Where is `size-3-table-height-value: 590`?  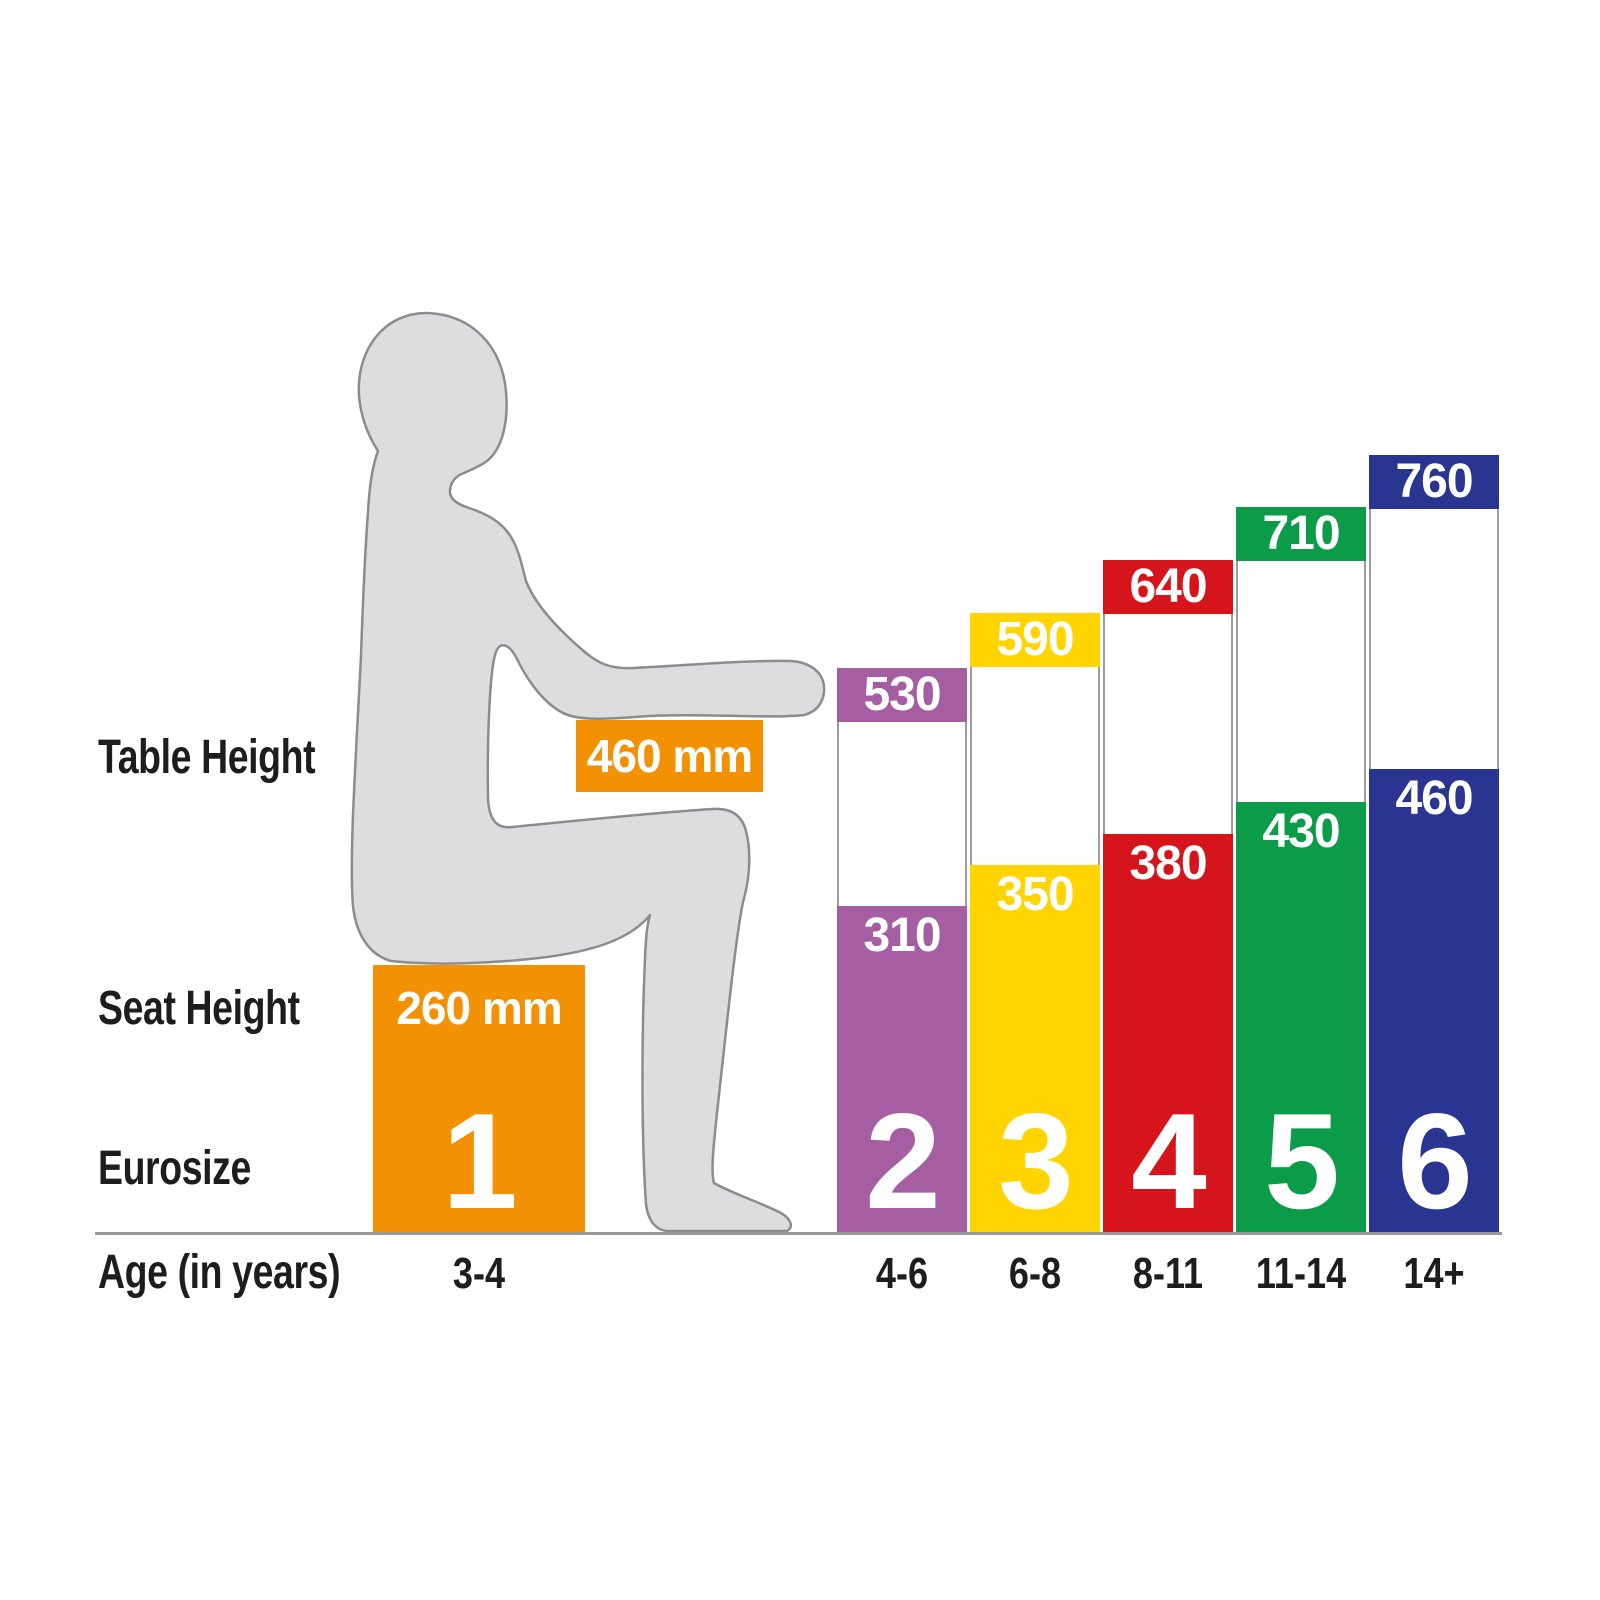
size-3-table-height-value: 590 is located at coordinates (1035, 639).